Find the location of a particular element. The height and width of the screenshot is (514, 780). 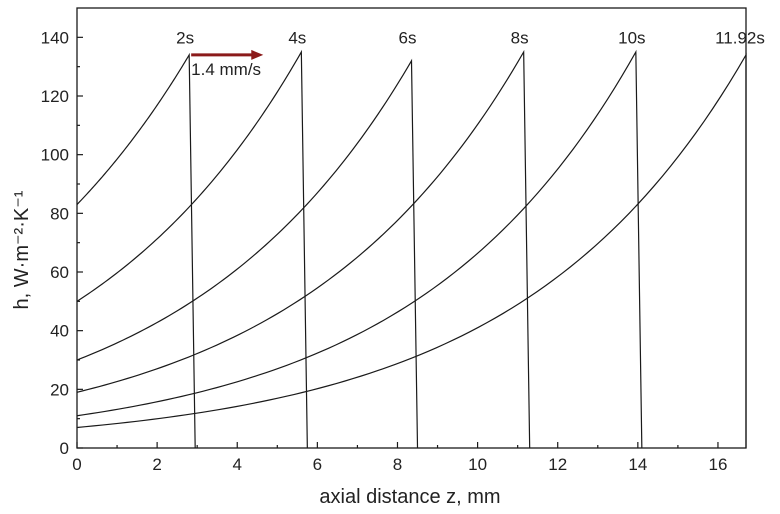

series-curve-2s is located at coordinates (136, 250).